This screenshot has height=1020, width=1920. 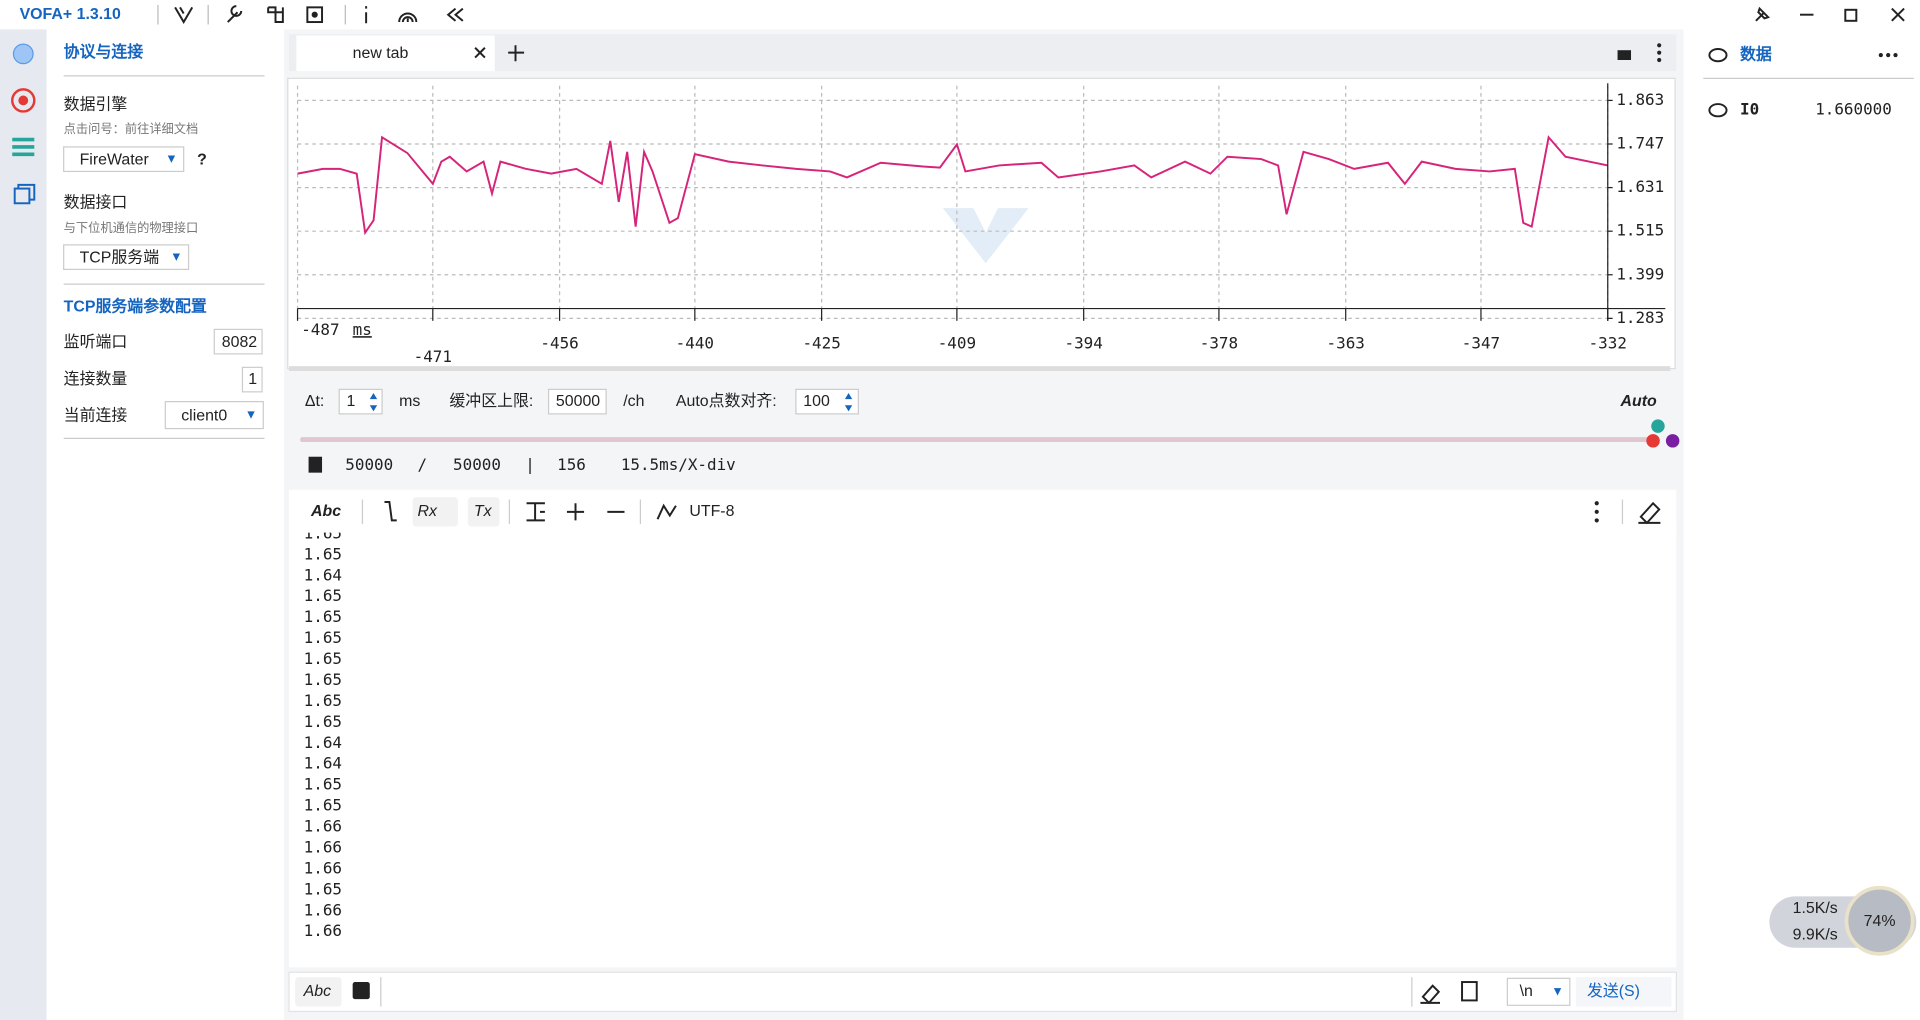 What do you see at coordinates (323, 763) in the screenshot?
I see `log-line: 1.64` at bounding box center [323, 763].